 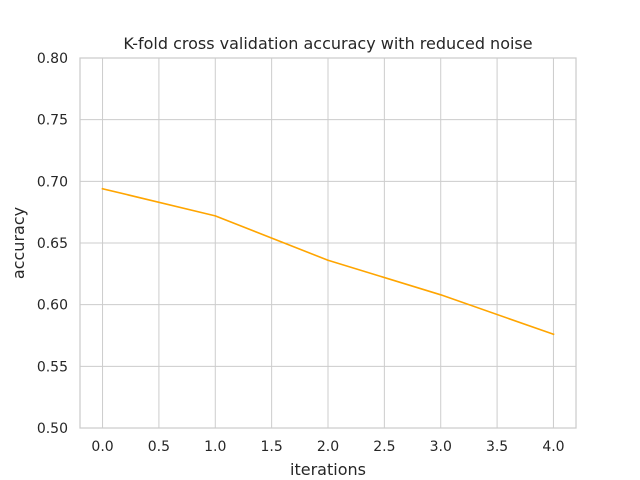 What do you see at coordinates (52, 367) in the screenshot?
I see `y-tick-label: 0.55` at bounding box center [52, 367].